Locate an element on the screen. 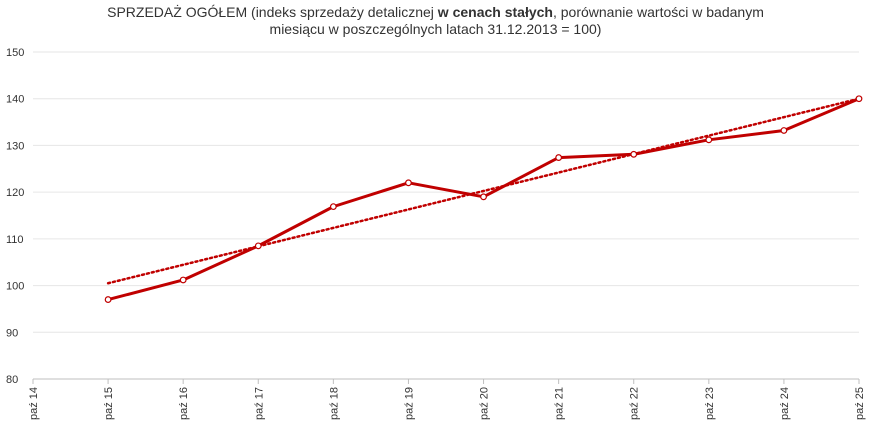 The image size is (871, 424). chart-title-part2: , porównanie wartości w badanym is located at coordinates (658, 12).